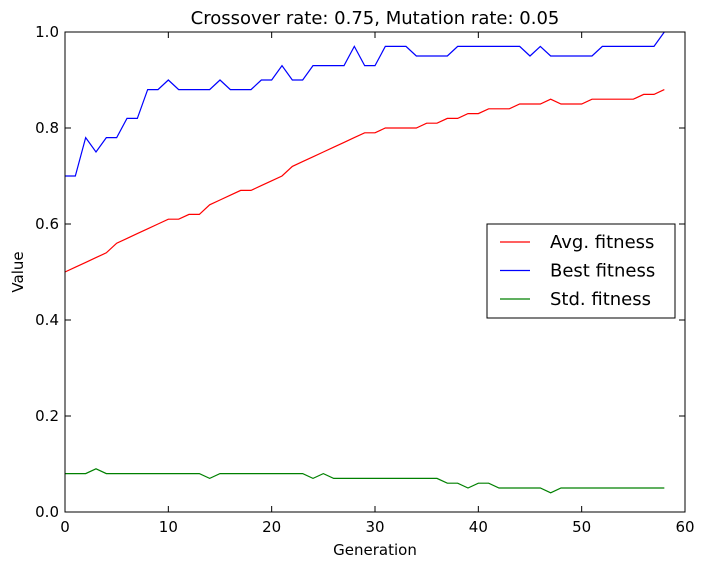 This screenshot has height=570, width=704. Describe the element at coordinates (375, 550) in the screenshot. I see `x-axis-label: Generation` at that location.